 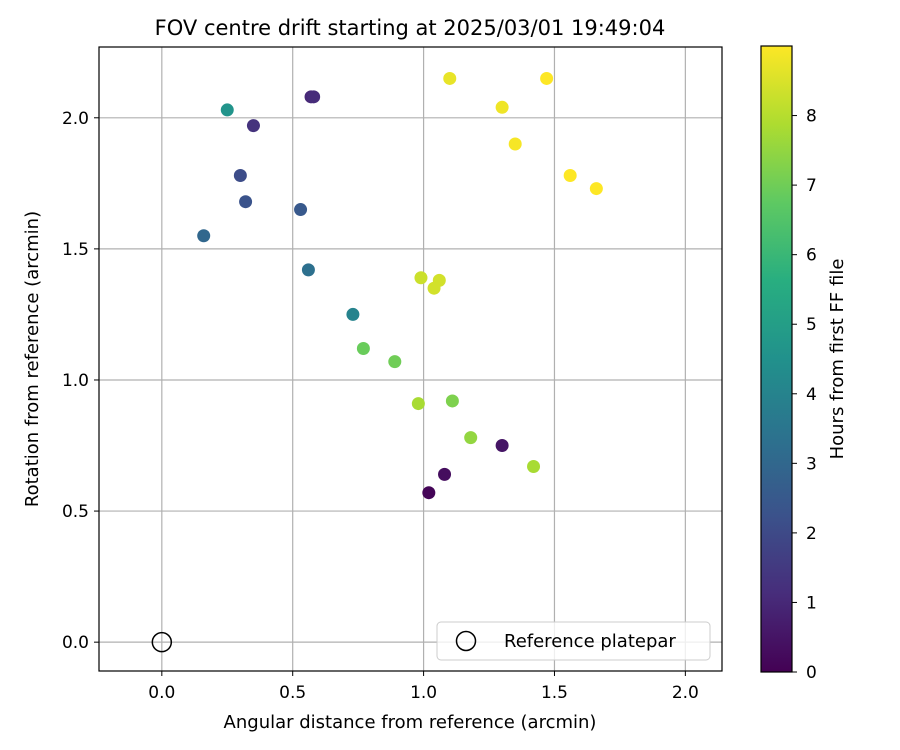 I want to click on x-axis-ticks: 0.0 0.5 1.0 1.5 2.0, so click(x=423, y=687).